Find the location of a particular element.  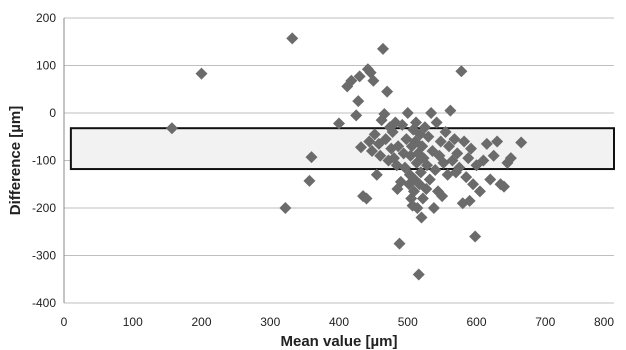

y-tick-label: 200 is located at coordinates (46, 18).